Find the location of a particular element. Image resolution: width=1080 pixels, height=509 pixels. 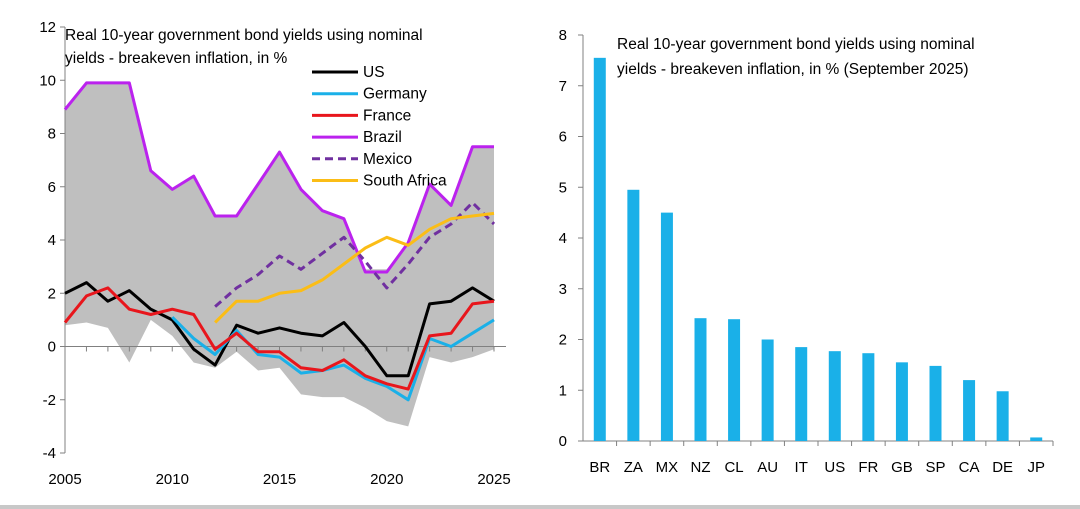

series-line-france is located at coordinates (279, 338).